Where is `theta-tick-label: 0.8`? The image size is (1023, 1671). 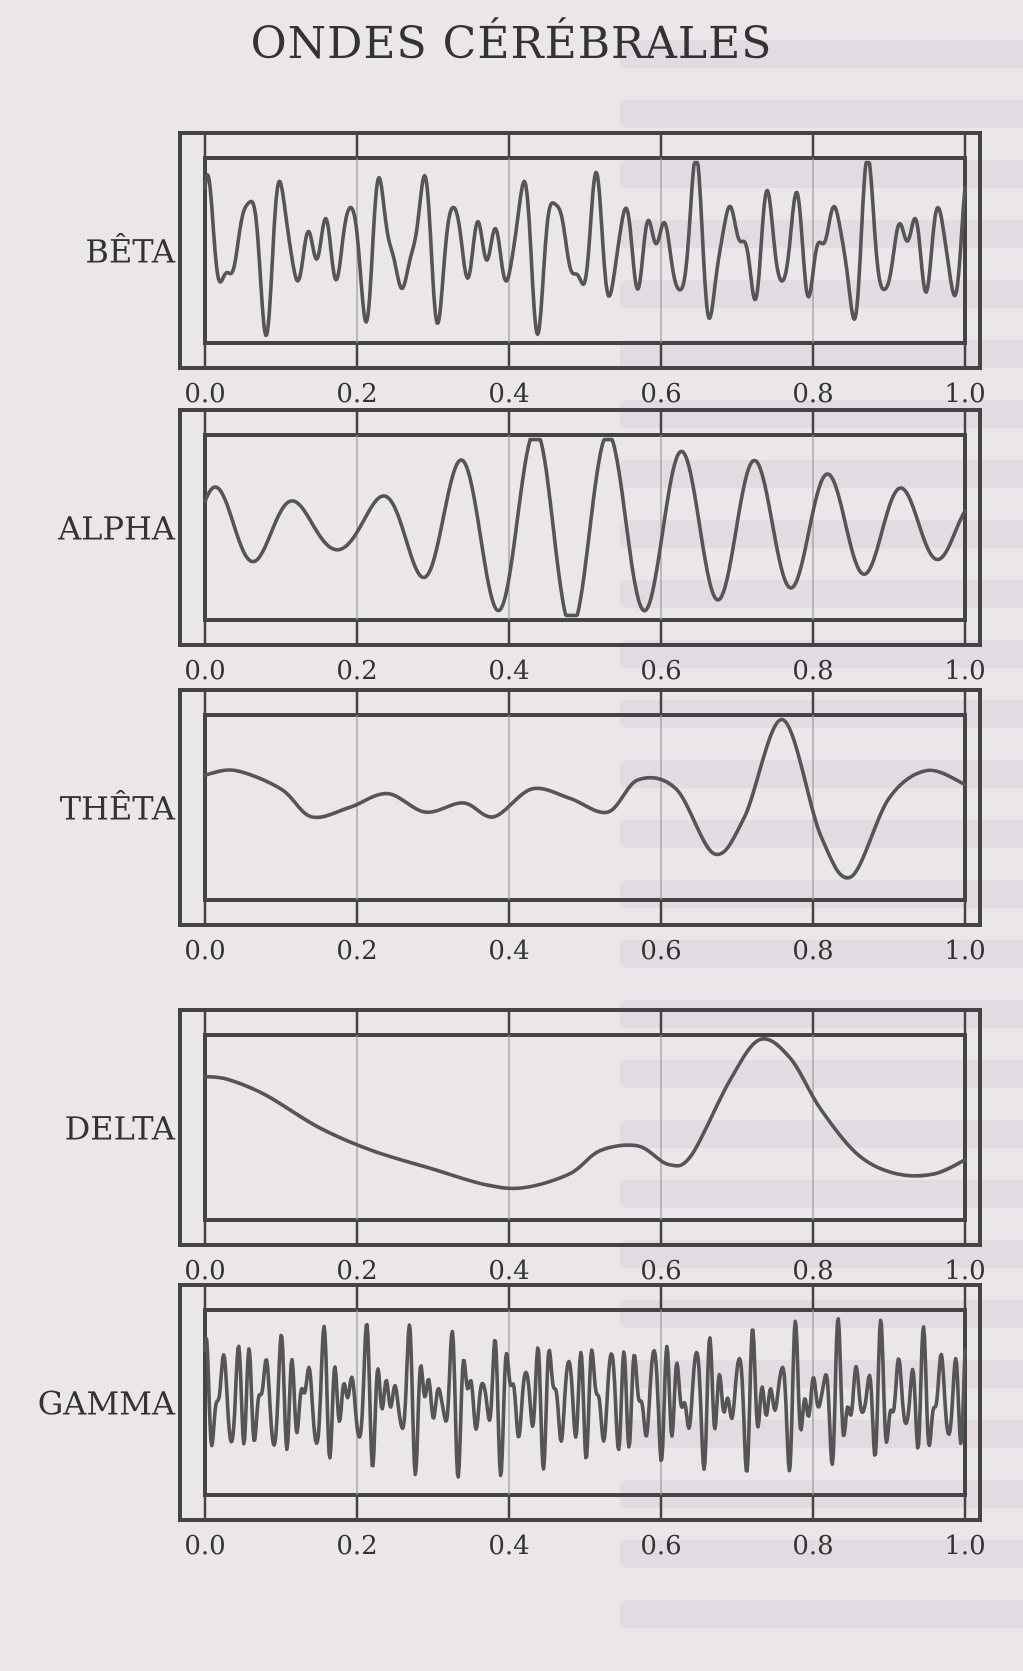
theta-tick-label: 0.8 is located at coordinates (812, 951).